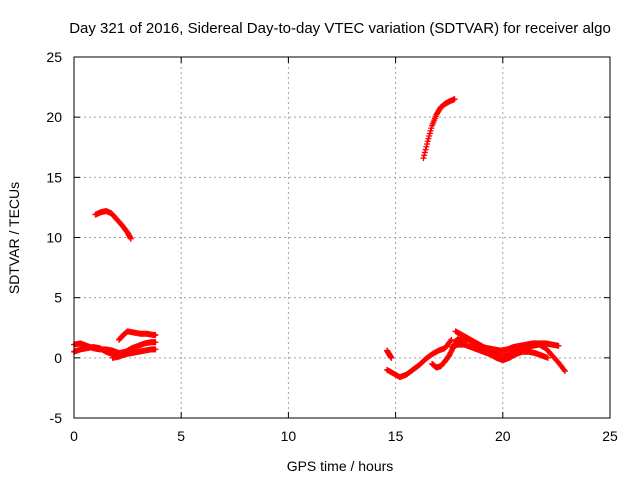 This screenshot has width=640, height=480. I want to click on y-tick-label: 0, so click(58, 358).